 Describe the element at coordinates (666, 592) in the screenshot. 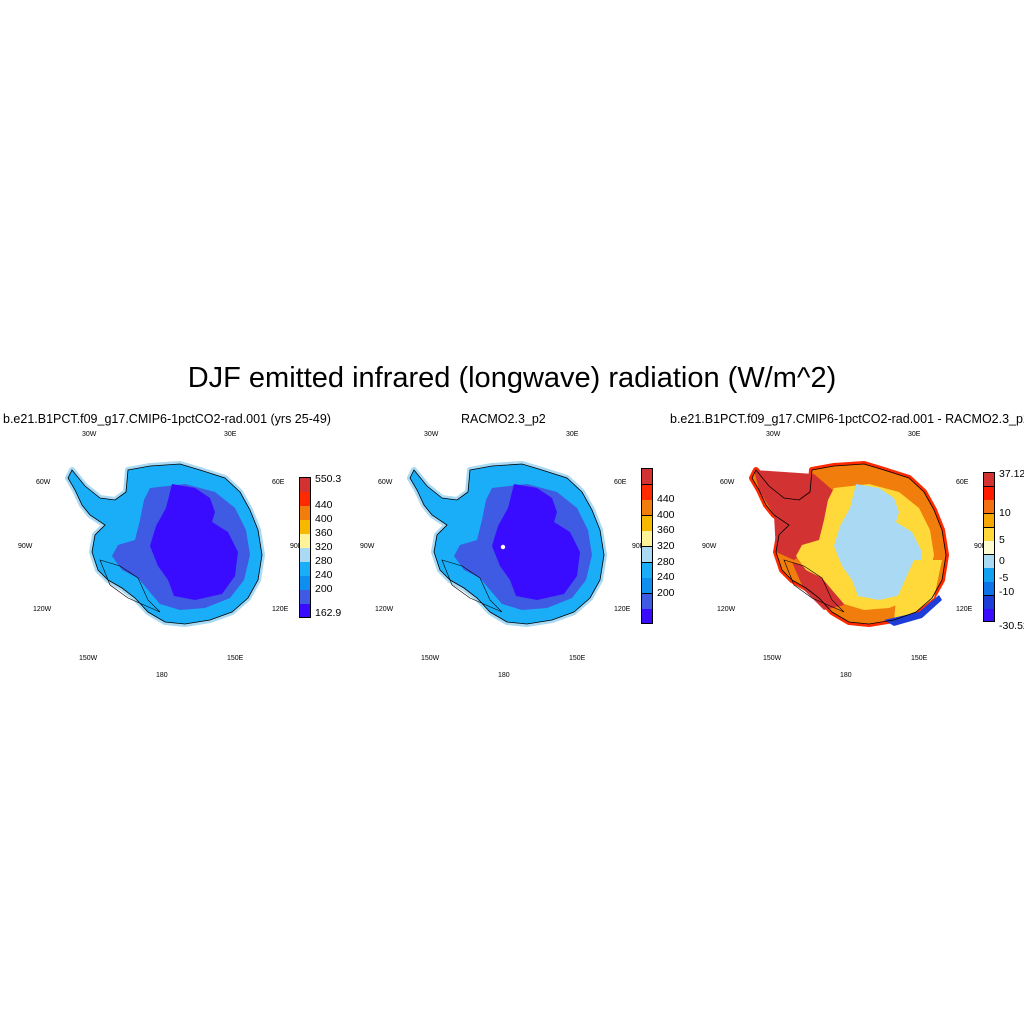

I see `colorbar-tick-label: 200` at that location.